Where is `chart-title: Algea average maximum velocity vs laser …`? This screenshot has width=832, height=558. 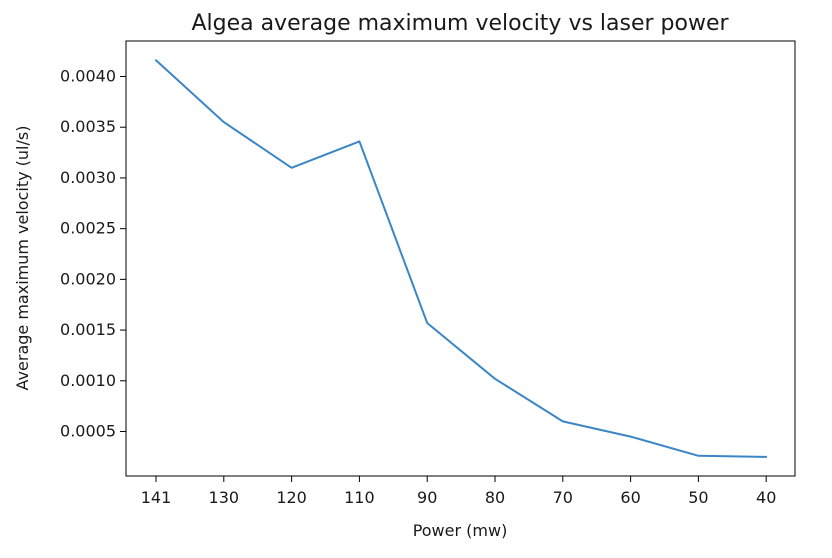
chart-title: Algea average maximum velocity vs laser … is located at coordinates (460, 23).